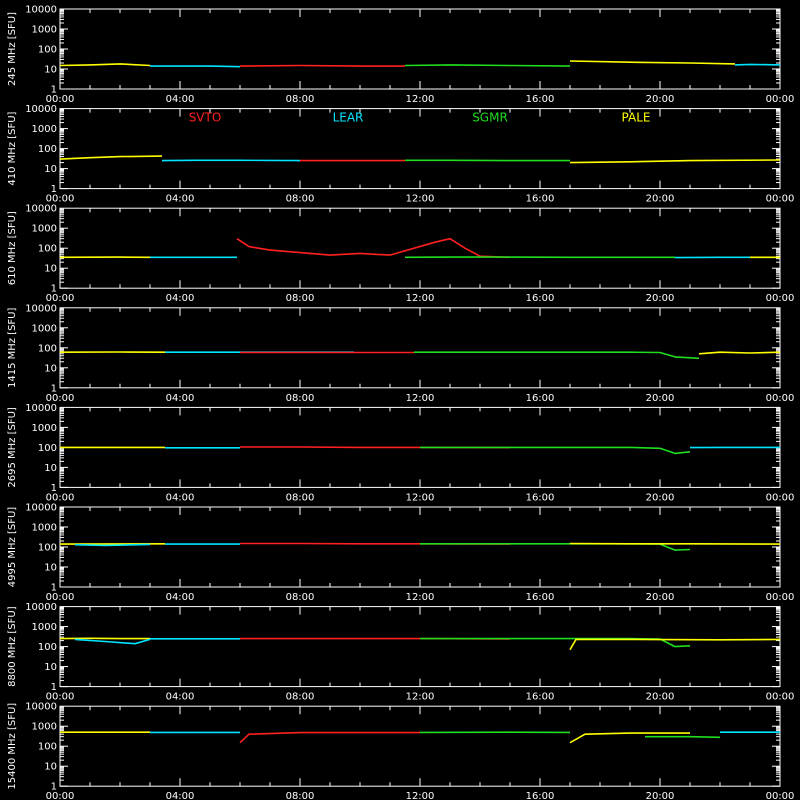 This screenshot has height=800, width=800. I want to click on y-axis-label: 8800 MHz [SFU], so click(12, 646).